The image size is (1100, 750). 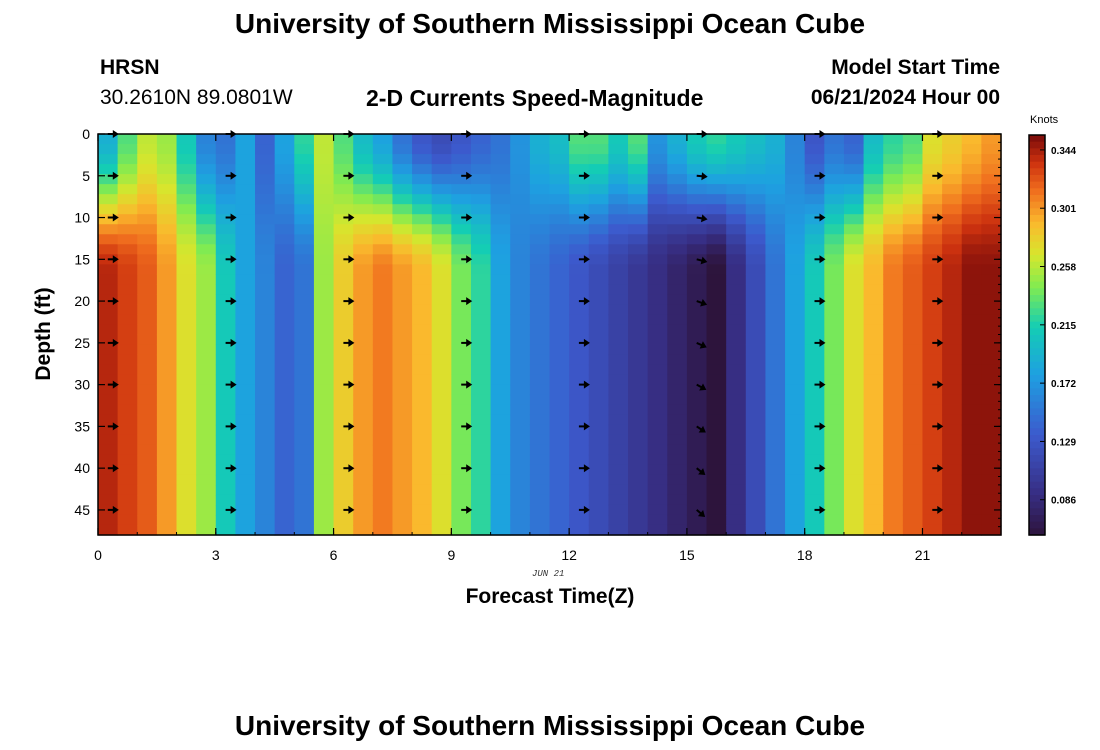 What do you see at coordinates (915, 67) in the screenshot?
I see `model-start-label: Model Start Time` at bounding box center [915, 67].